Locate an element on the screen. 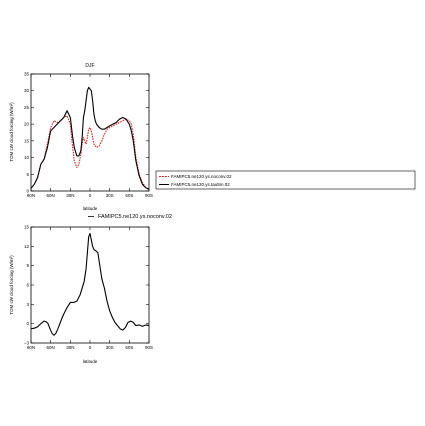  bottom-y-tick-label: 0 is located at coordinates (27, 323).